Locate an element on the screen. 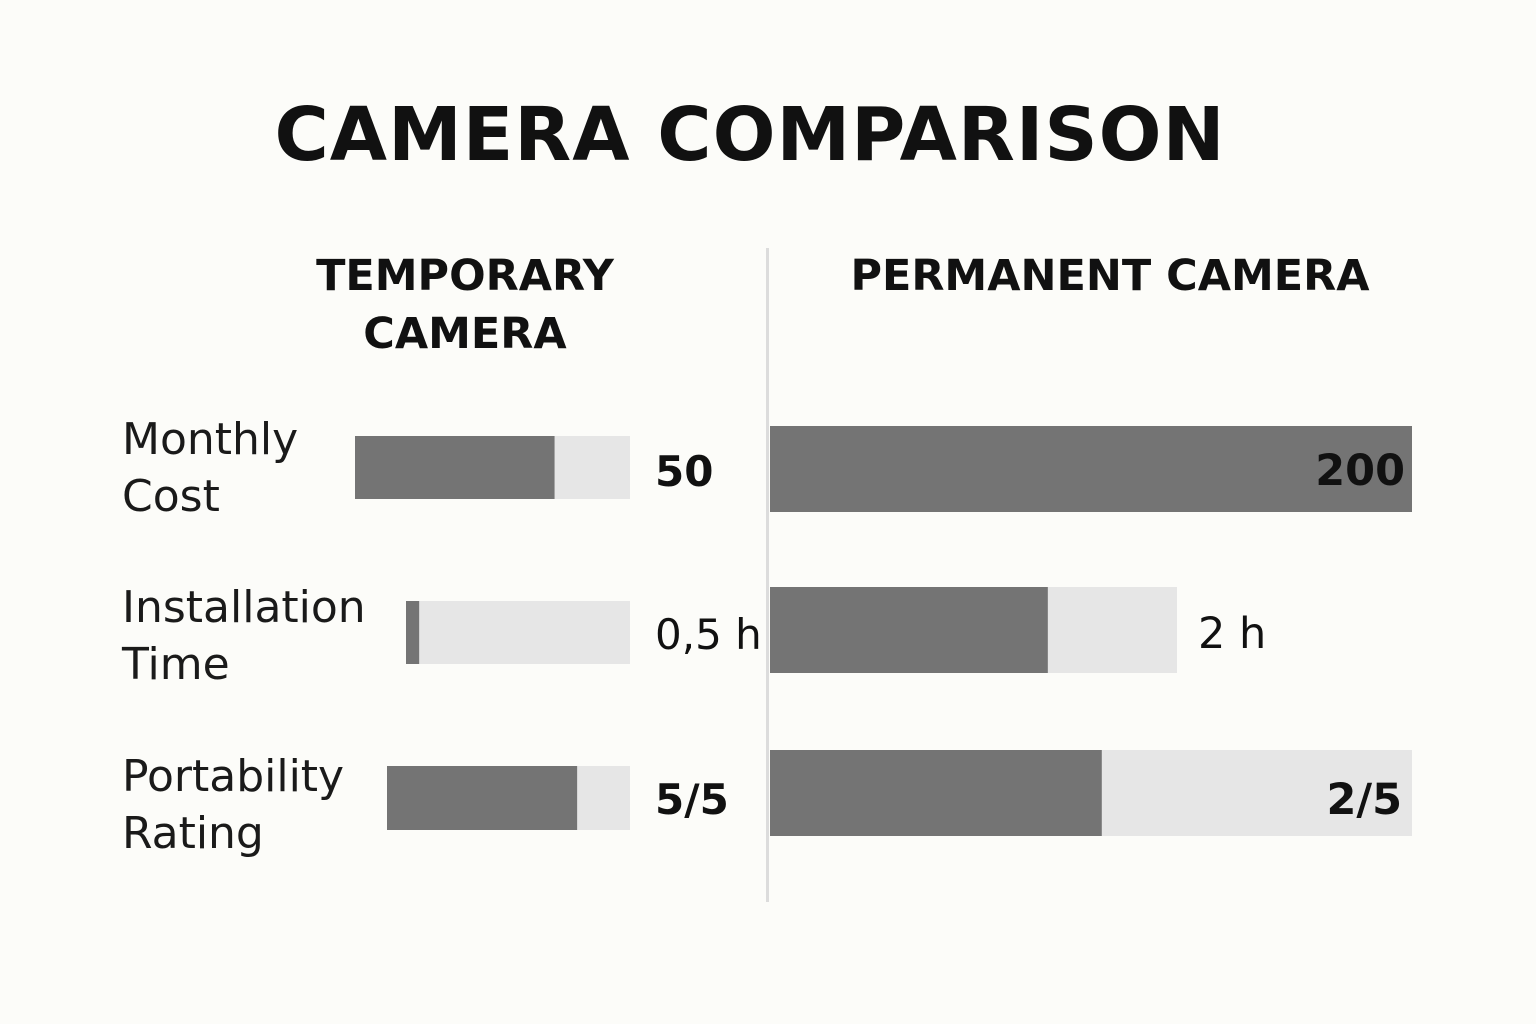 The height and width of the screenshot is (1024, 1536). metric-label-portability-rating: Portability Rating is located at coordinates (252, 805).